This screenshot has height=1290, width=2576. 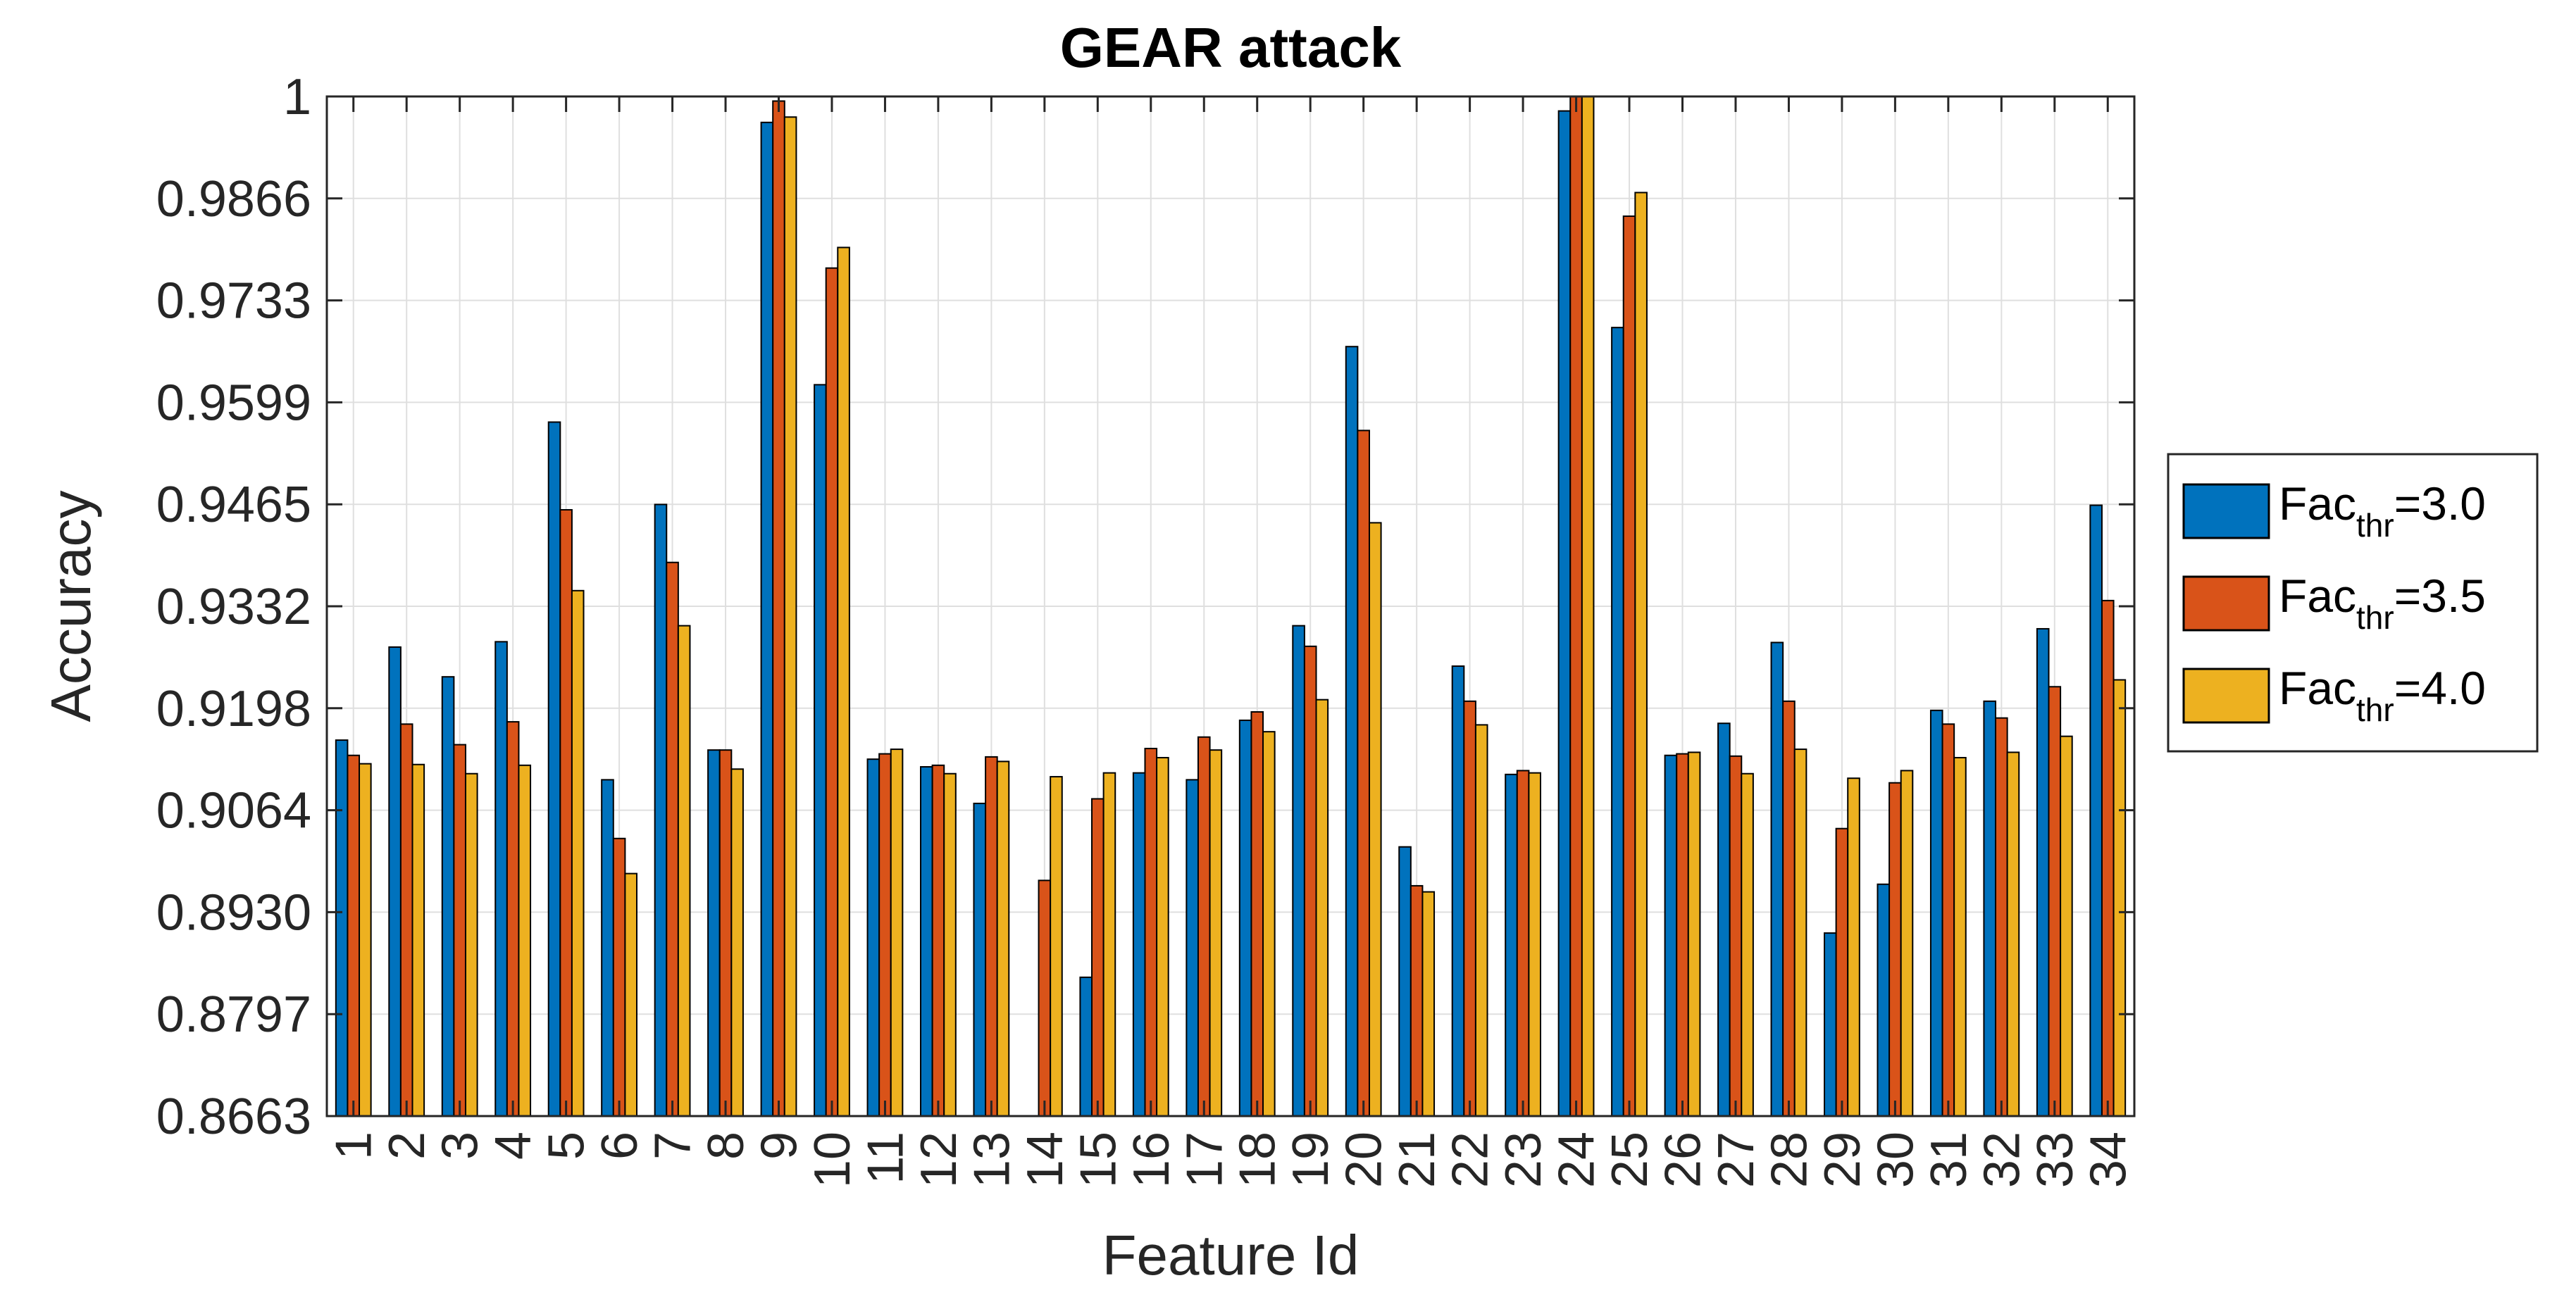 I want to click on y-tick-label: 0.9332, so click(x=233, y=607).